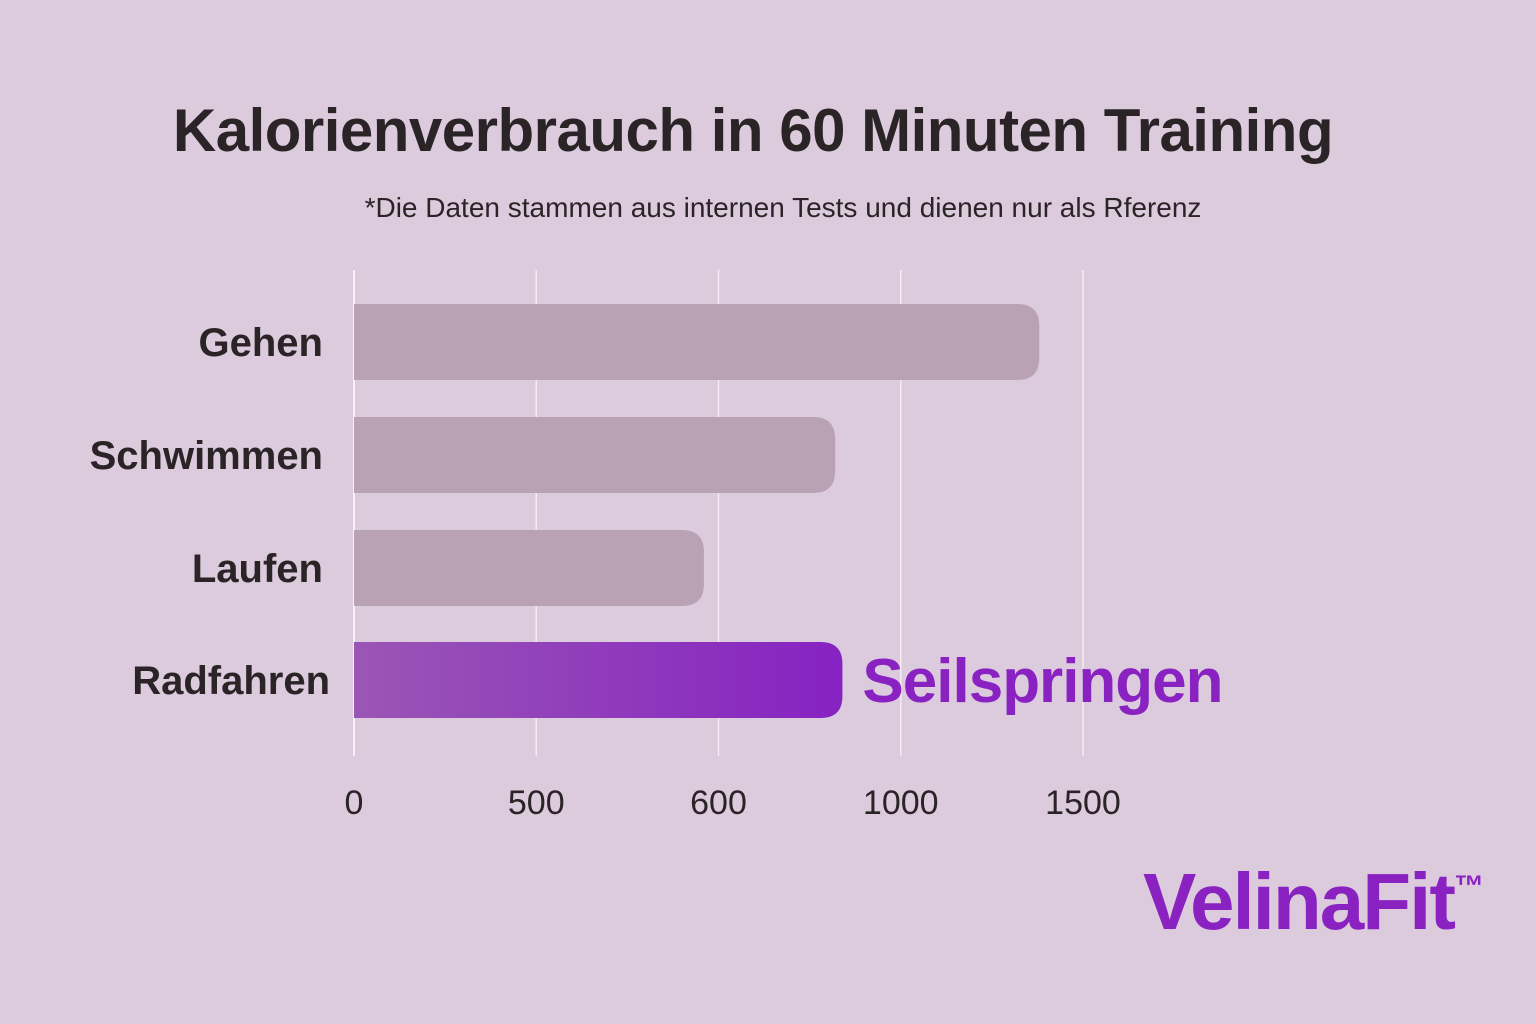  Describe the element at coordinates (529, 568) in the screenshot. I see `bar-laufen` at that location.